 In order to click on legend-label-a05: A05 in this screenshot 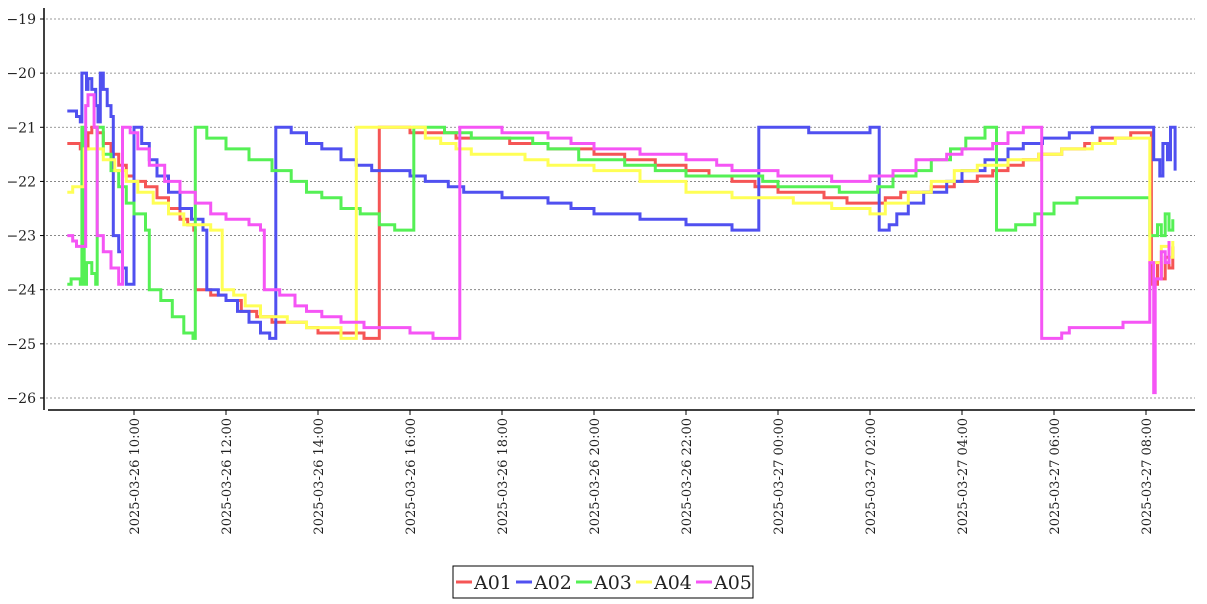, I will do `click(732, 583)`.